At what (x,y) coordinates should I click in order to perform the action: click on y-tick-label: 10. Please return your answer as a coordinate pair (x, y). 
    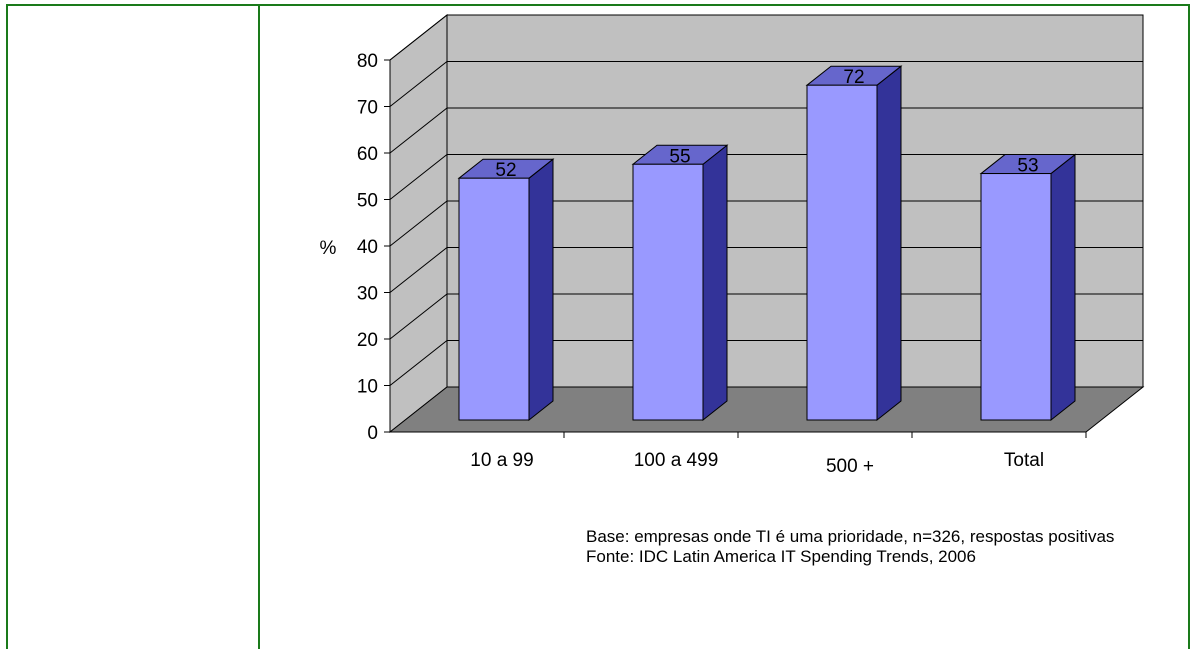
    Looking at the image, I should click on (367, 387).